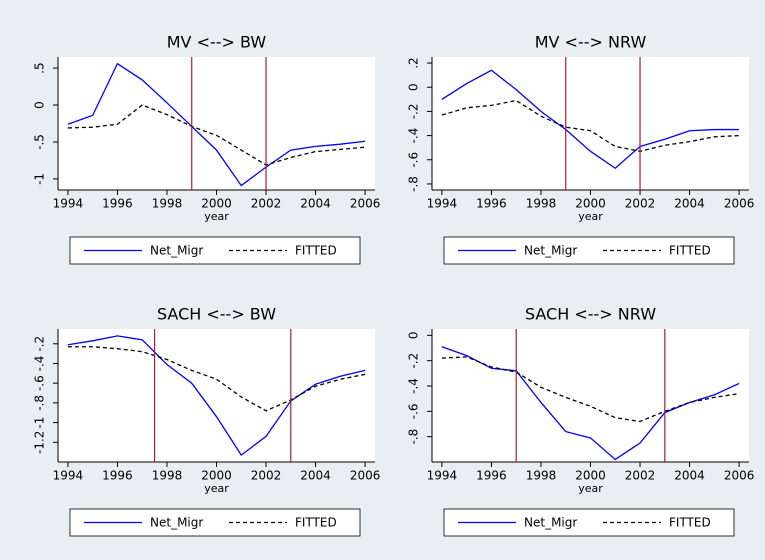 Image resolution: width=765 pixels, height=560 pixels. What do you see at coordinates (217, 42) in the screenshot?
I see `panel-title: MV <--> BW` at bounding box center [217, 42].